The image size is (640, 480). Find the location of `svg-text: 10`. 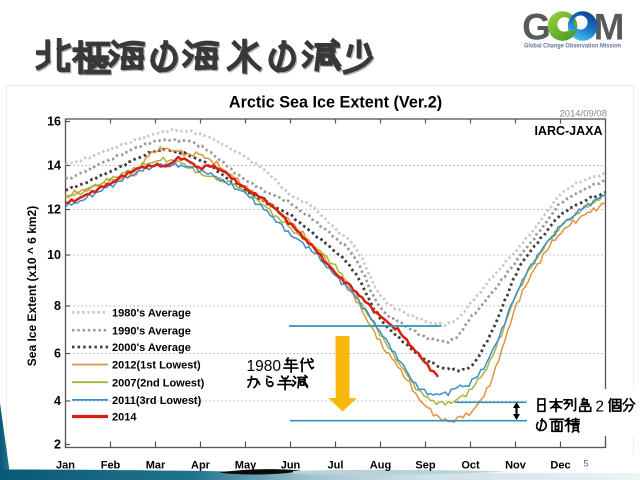

svg-text: 10 is located at coordinates (54, 255).